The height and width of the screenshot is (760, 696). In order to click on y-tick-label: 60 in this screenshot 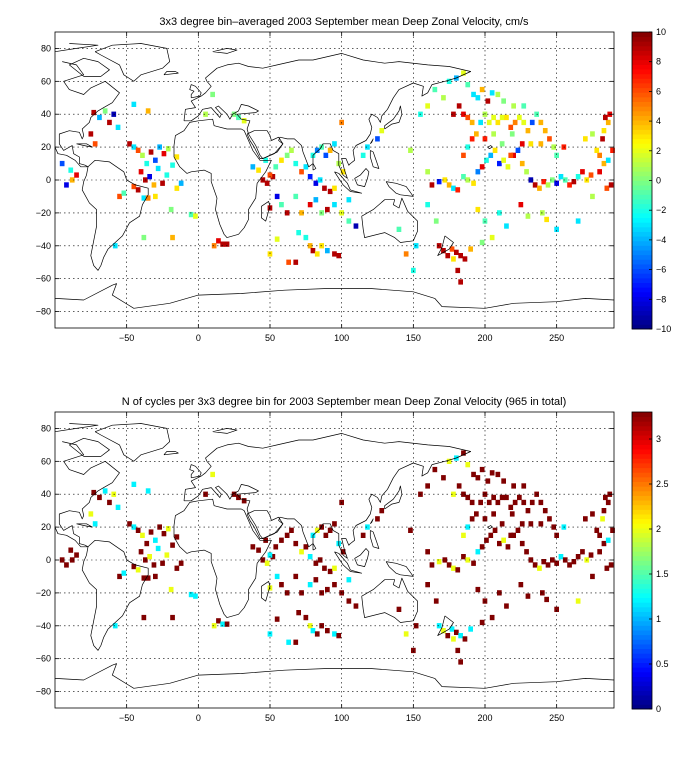, I will do `click(46, 81)`.